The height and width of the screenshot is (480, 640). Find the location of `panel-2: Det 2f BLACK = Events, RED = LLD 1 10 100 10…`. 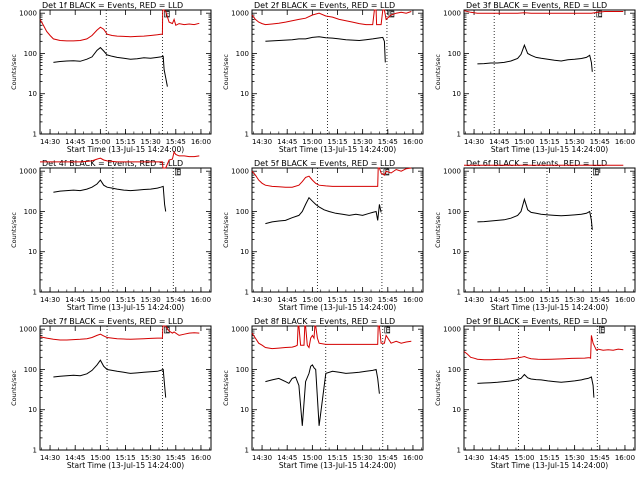

panel-2: Det 2f BLACK = Events, RED = LLD 1 10 100 10… is located at coordinates (323, 77).